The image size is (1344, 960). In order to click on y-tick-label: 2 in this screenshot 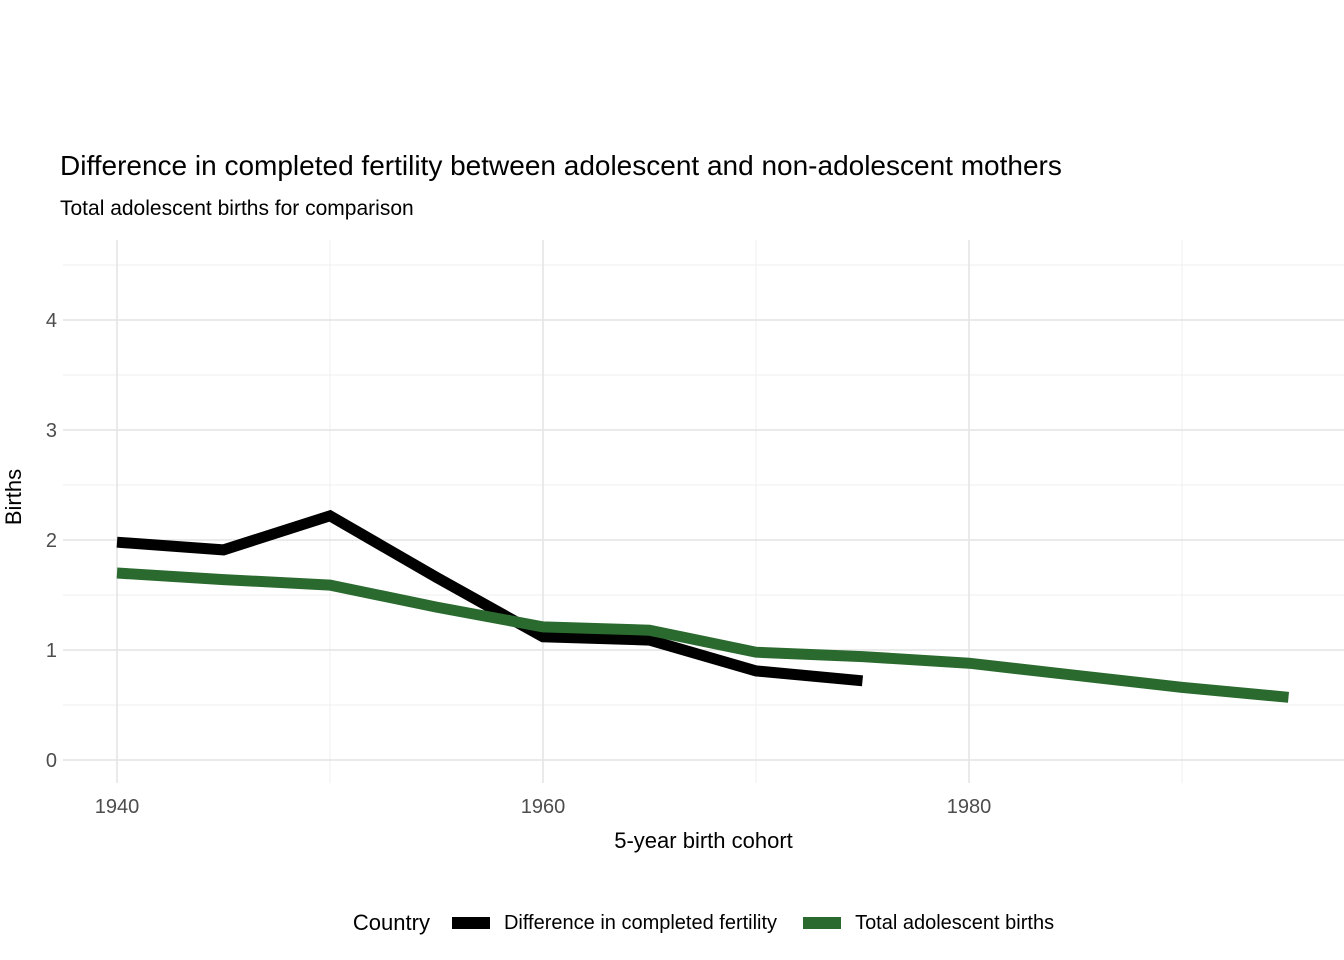, I will do `click(51, 541)`.